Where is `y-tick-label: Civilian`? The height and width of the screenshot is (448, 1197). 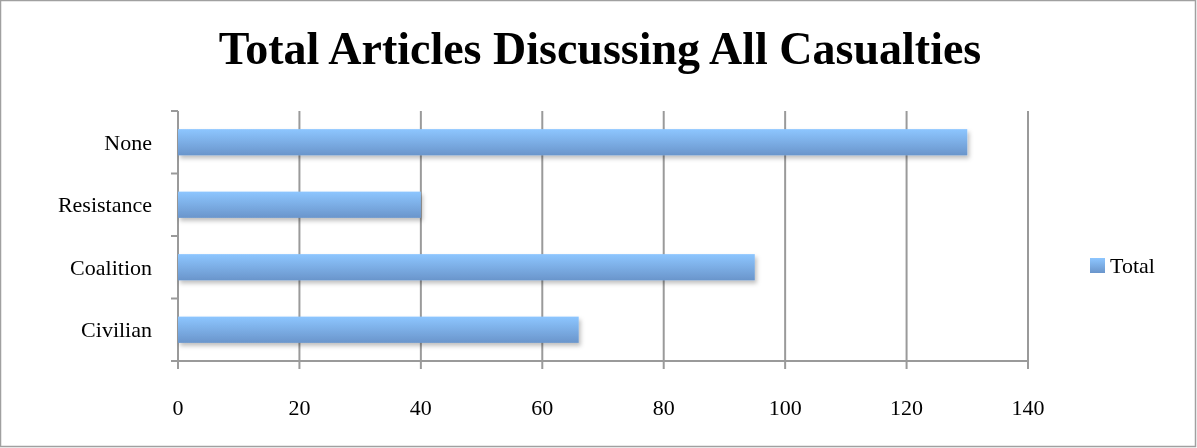 y-tick-label: Civilian is located at coordinates (116, 330).